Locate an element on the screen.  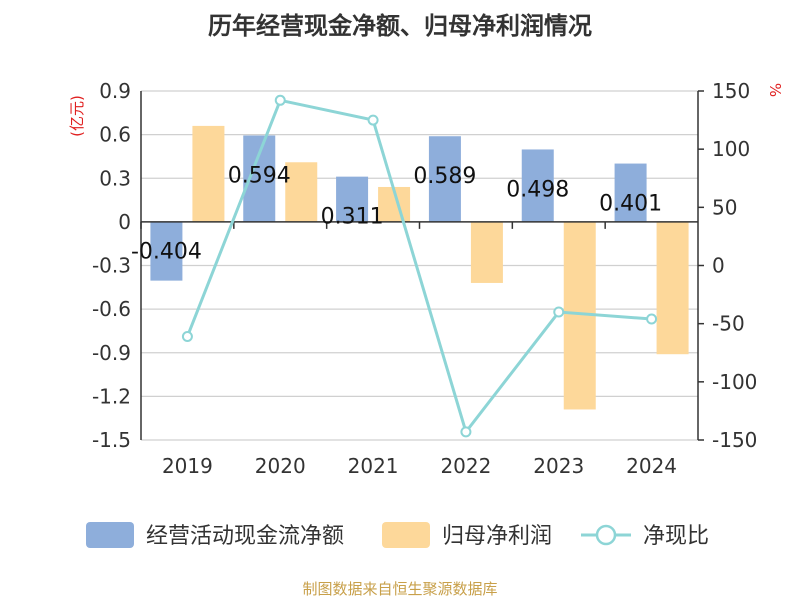
left-tick-label: -1.2 is located at coordinates (111, 396).